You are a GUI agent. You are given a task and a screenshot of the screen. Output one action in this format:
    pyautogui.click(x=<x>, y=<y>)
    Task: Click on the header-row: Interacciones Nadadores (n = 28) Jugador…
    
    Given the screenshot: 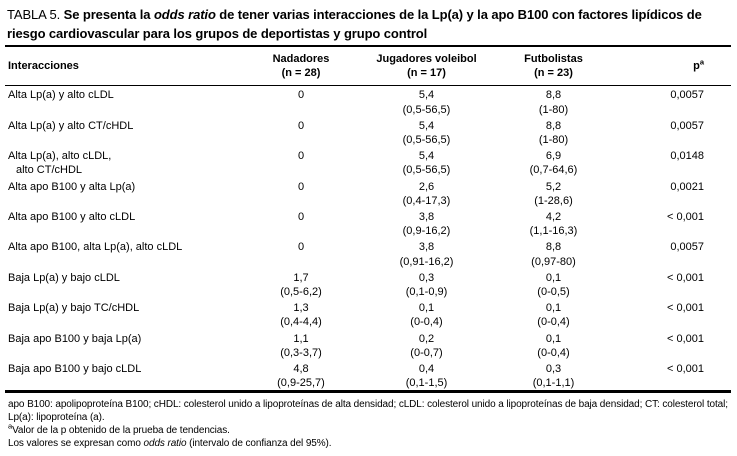 What is the action you would take?
    pyautogui.click(x=368, y=66)
    